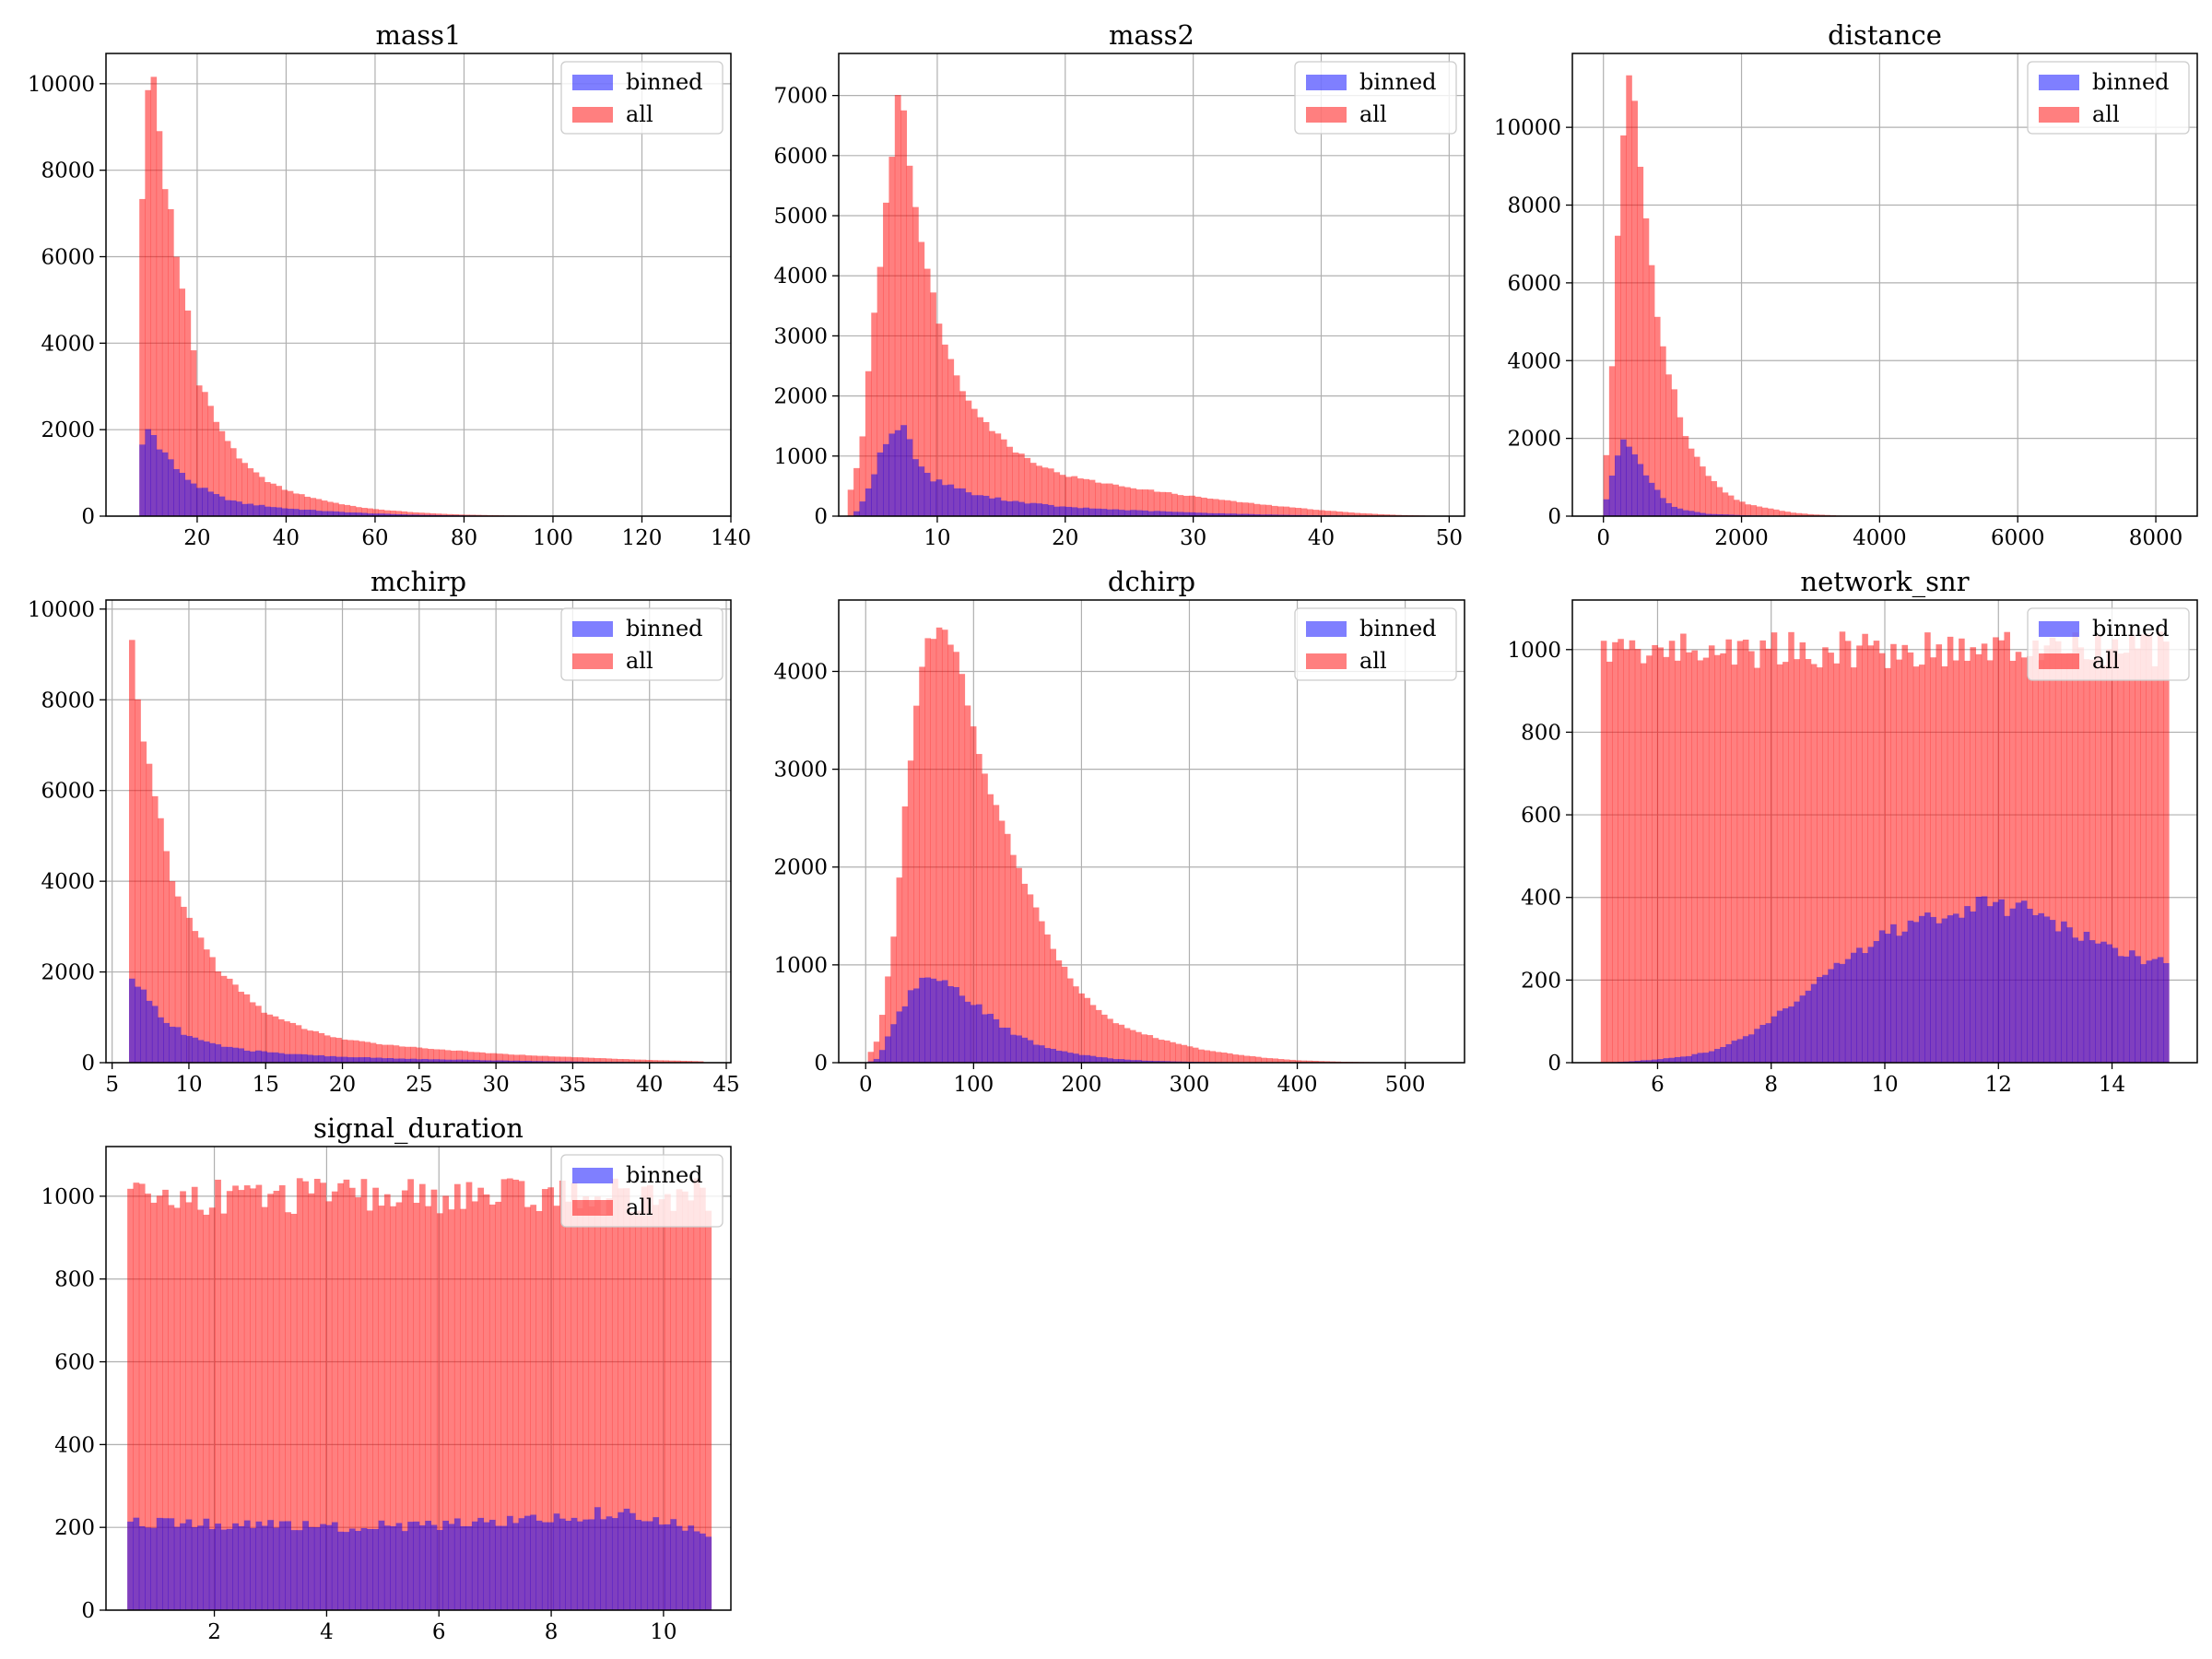  What do you see at coordinates (731, 538) in the screenshot?
I see `x-tick-label: 140` at bounding box center [731, 538].